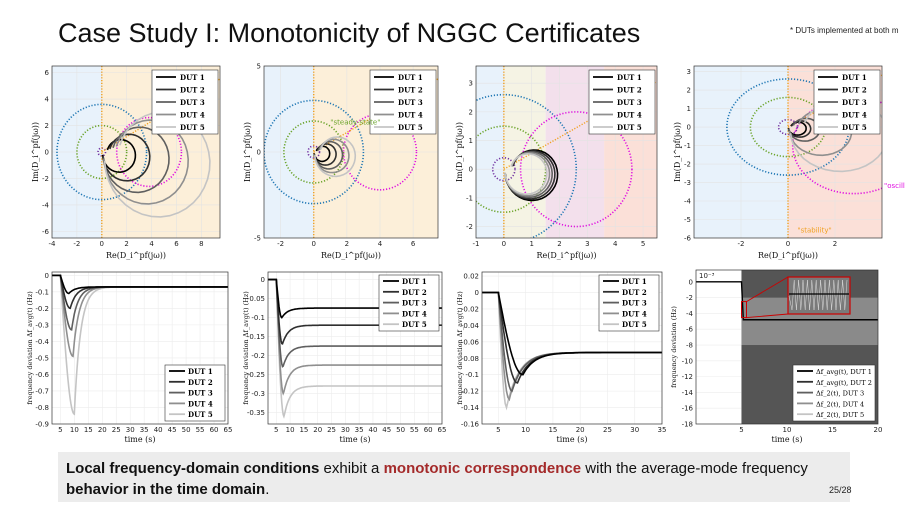 The height and width of the screenshot is (510, 907). What do you see at coordinates (359, 430) in the screenshot?
I see `x-tick-label: 35` at bounding box center [359, 430].